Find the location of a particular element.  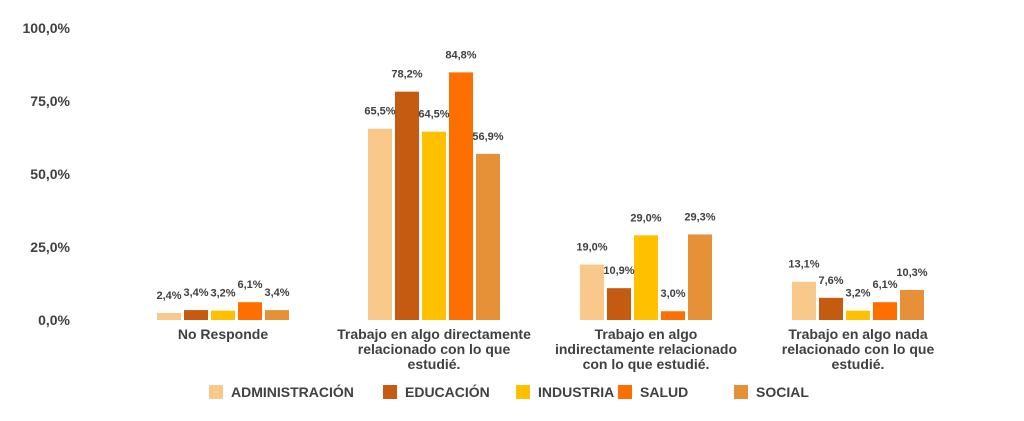

legend-label: SOCIAL is located at coordinates (782, 392).